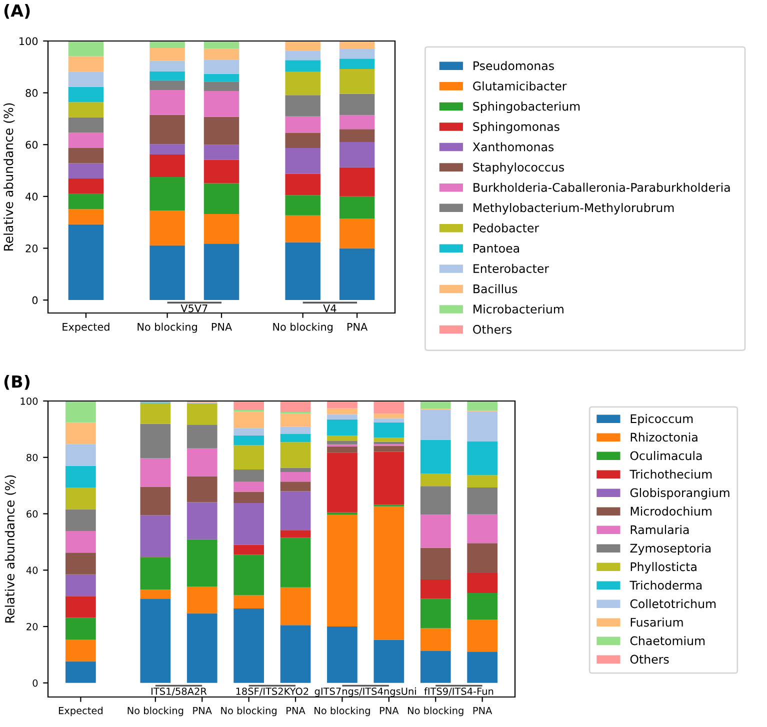 The image size is (767, 727). I want to click on annotation: ITS1/58A2R, so click(179, 692).